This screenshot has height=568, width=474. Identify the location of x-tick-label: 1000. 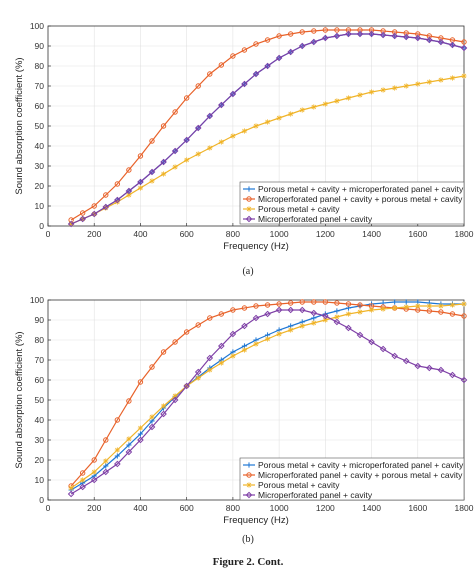
(279, 234).